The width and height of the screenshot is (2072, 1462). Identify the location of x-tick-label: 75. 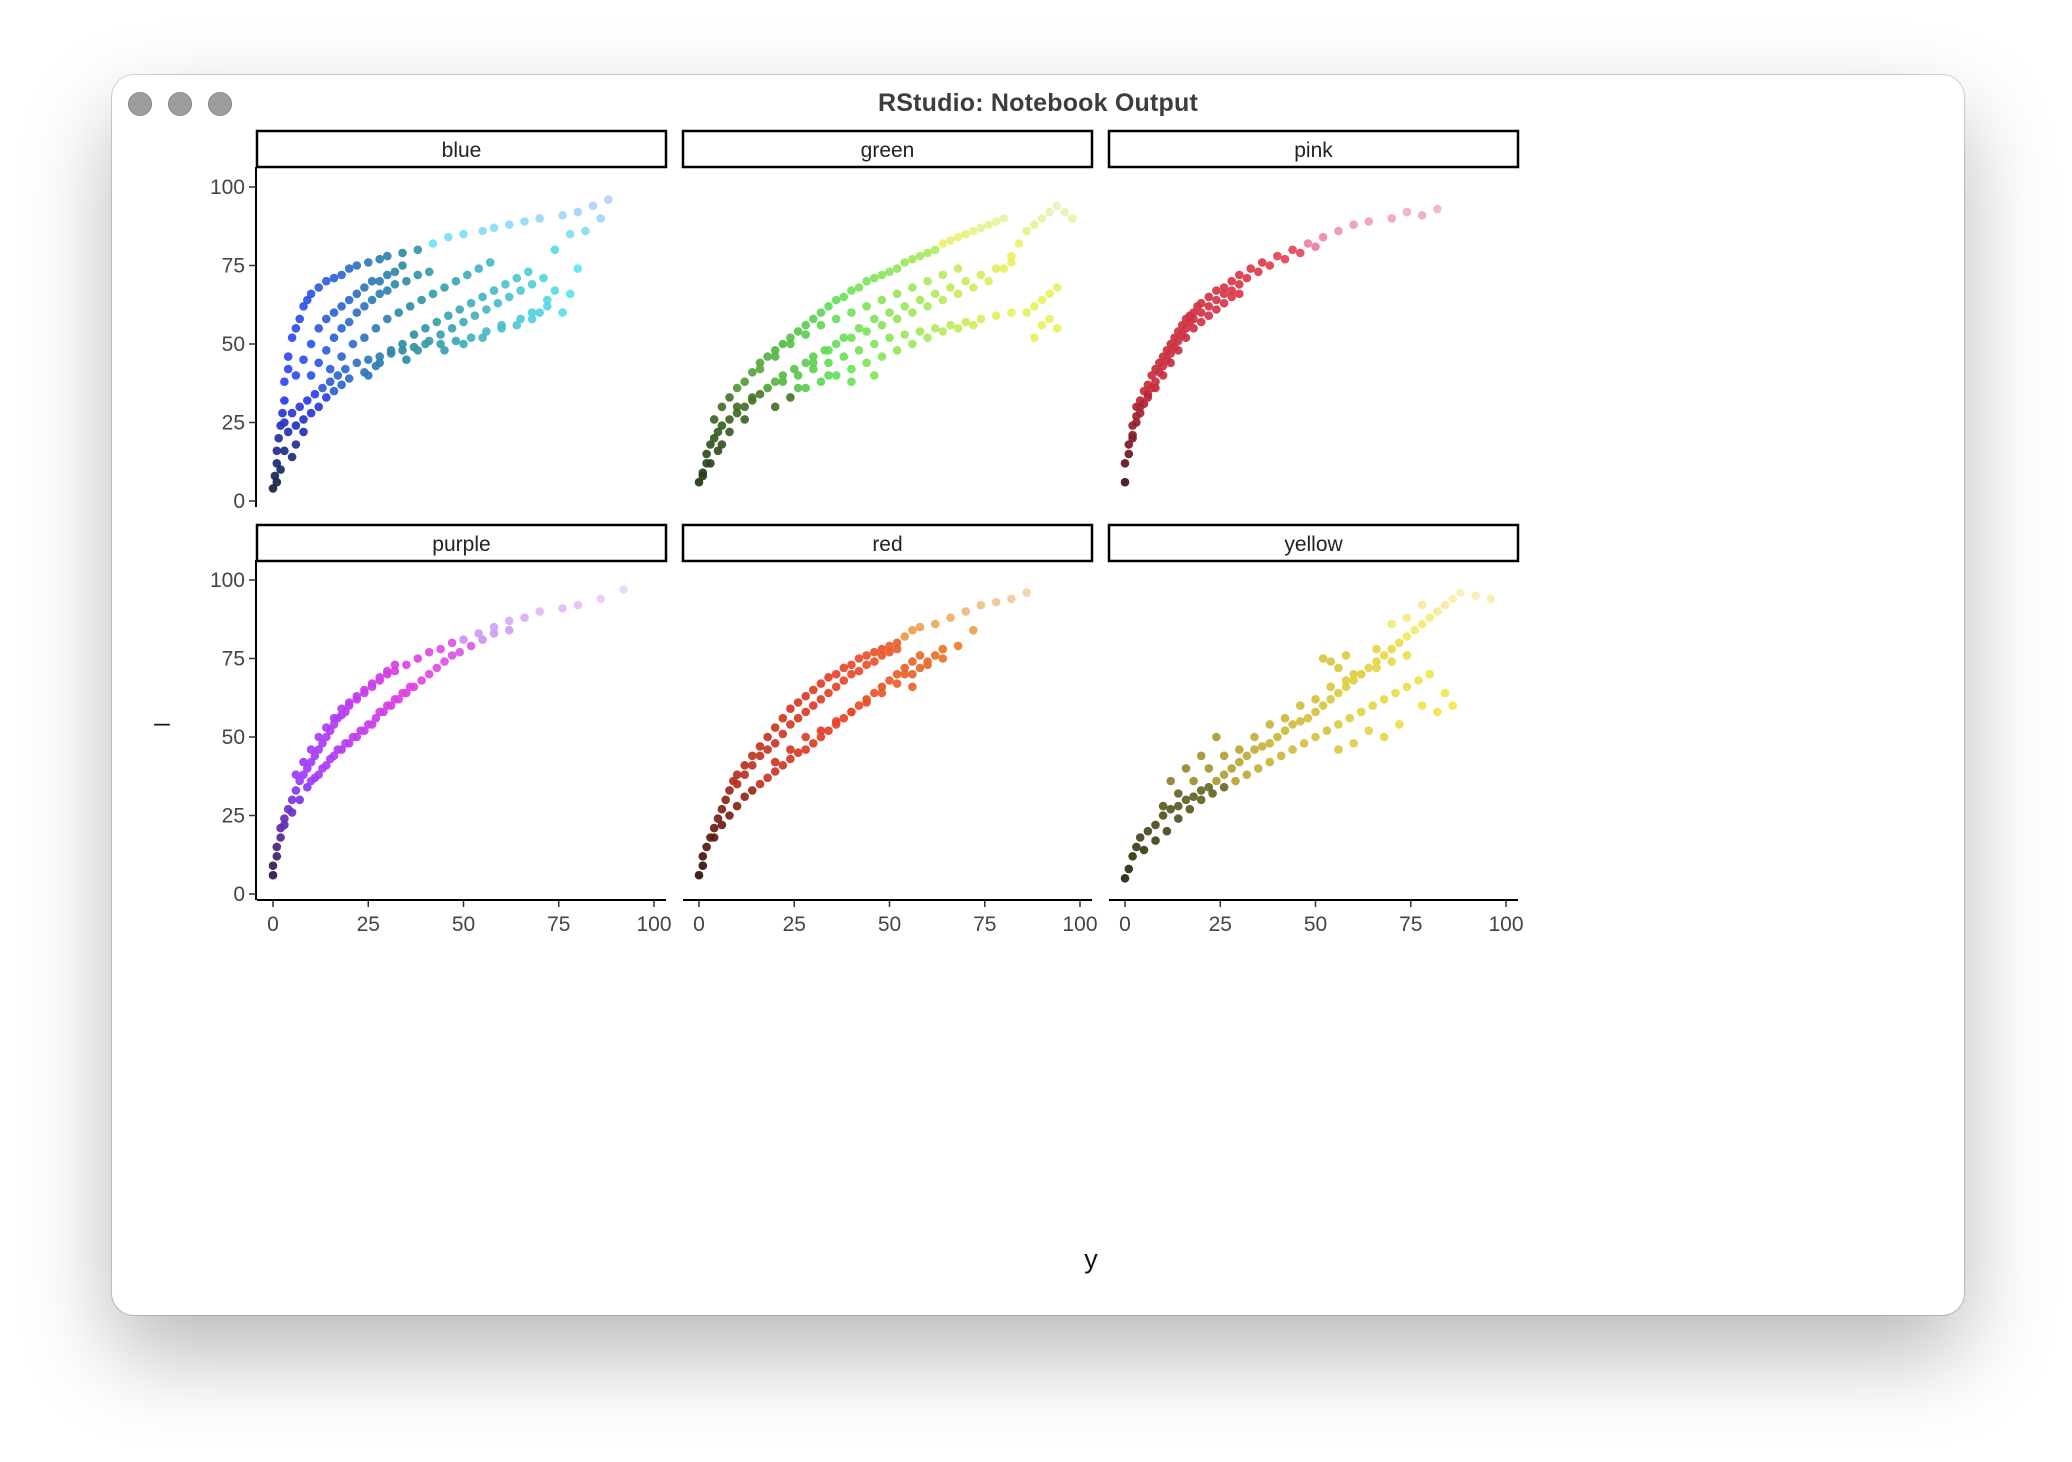
(1410, 924).